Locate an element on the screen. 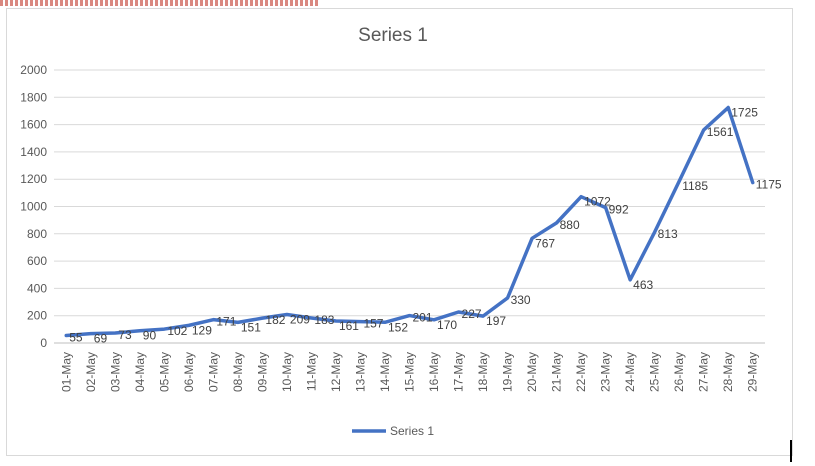 The height and width of the screenshot is (466, 815). y-axis-ticks: 0 200 400 600 800 1000 1200 1400 1600 1800 2000 is located at coordinates (33, 206).